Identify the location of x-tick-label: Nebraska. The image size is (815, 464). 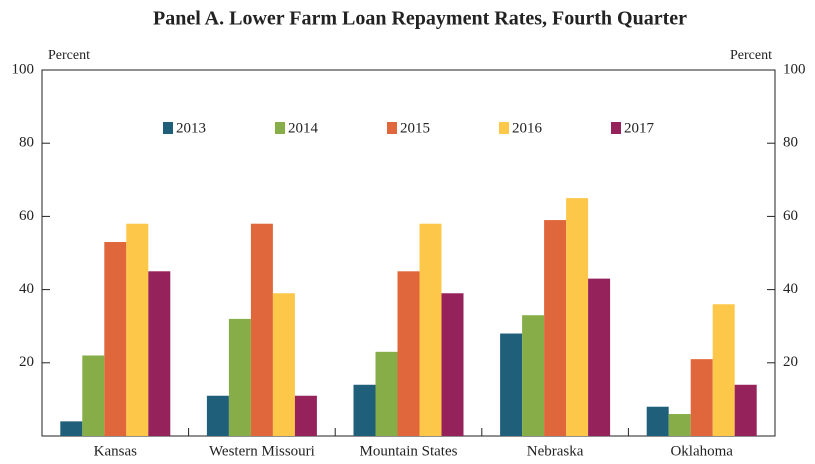
(555, 451).